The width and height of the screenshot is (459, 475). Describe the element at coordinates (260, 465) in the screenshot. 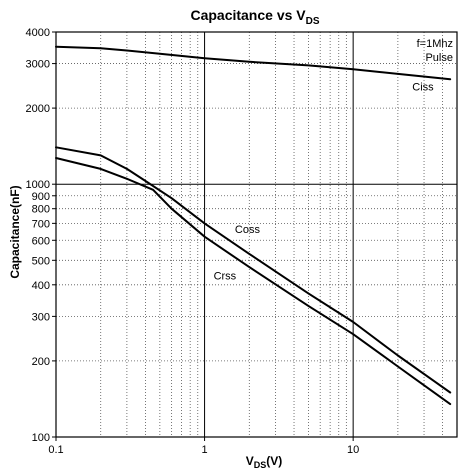

I see `x-axis-label-sub: DS` at that location.